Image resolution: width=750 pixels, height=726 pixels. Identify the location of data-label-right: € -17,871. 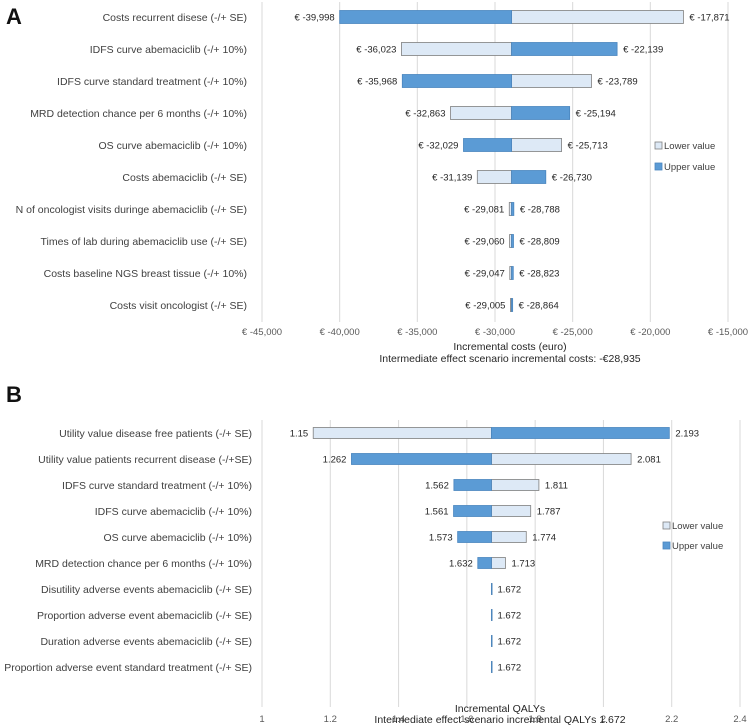
(709, 18).